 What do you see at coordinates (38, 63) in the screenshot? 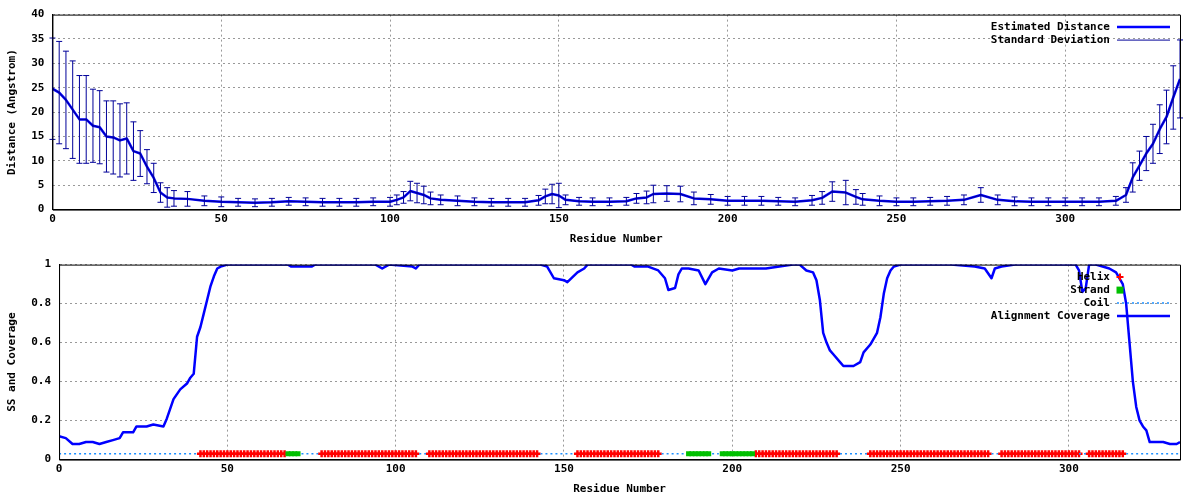
I see `y-tick-label: 30` at bounding box center [38, 63].